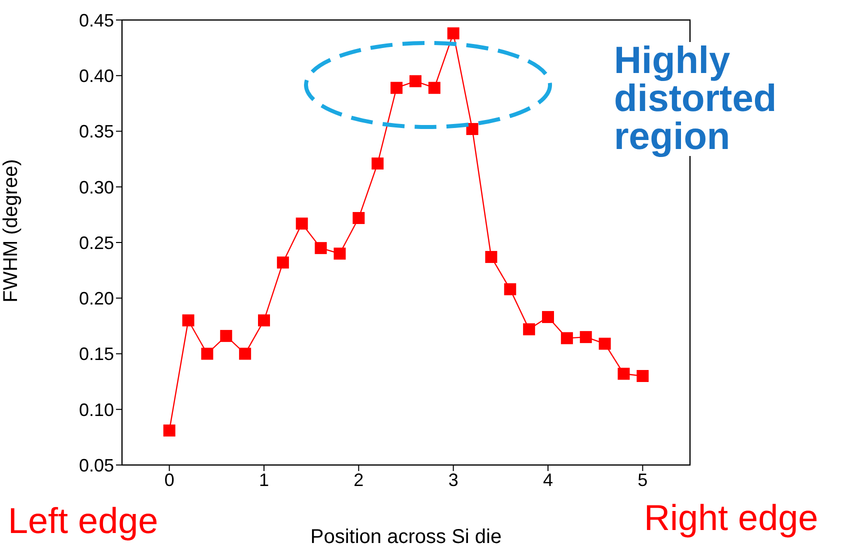 The image size is (852, 550). Describe the element at coordinates (169, 480) in the screenshot. I see `x-tick-label: 0` at that location.